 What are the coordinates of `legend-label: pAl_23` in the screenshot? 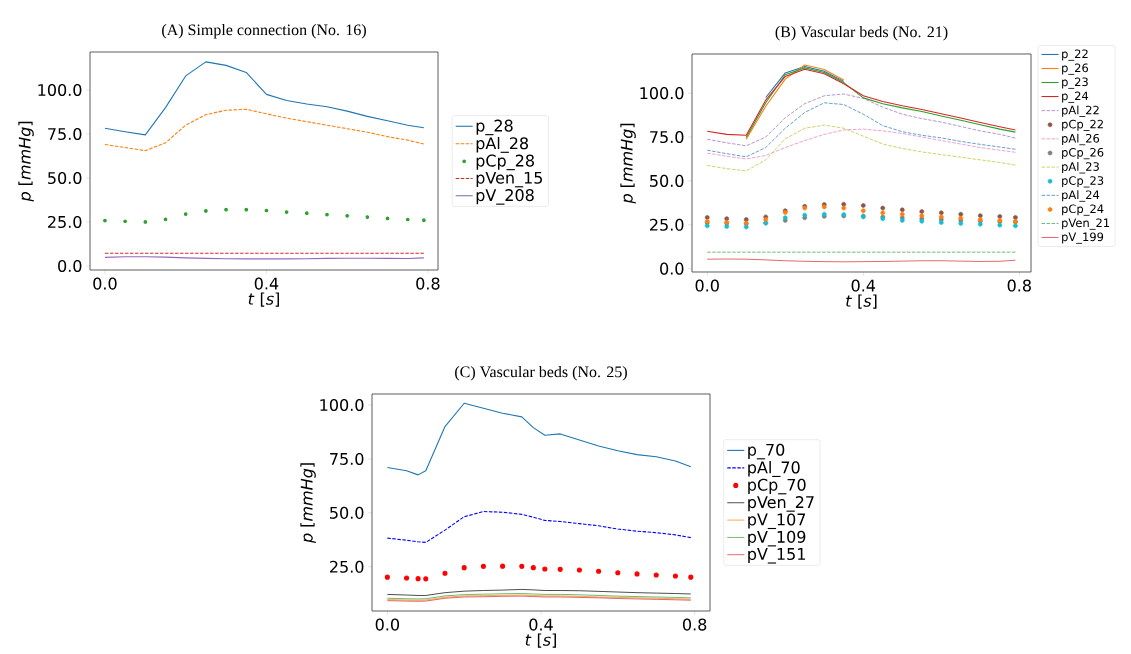 It's located at (1080, 167).